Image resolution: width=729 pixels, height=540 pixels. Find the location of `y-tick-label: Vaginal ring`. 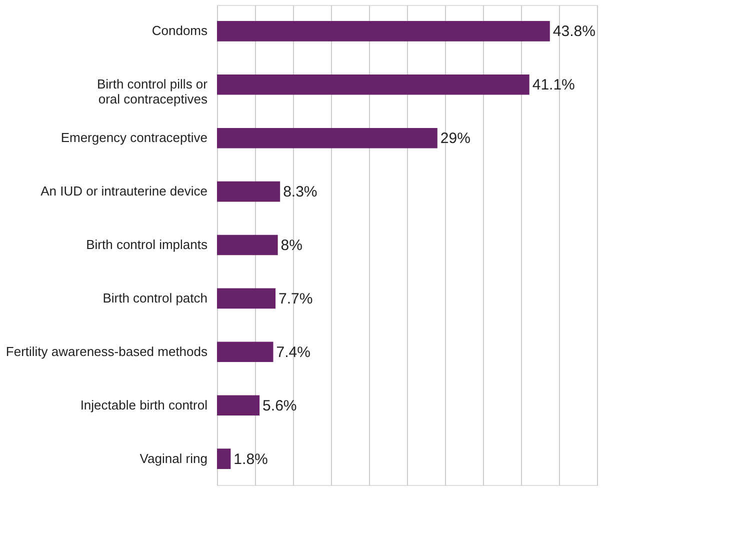

y-tick-label: Vaginal ring is located at coordinates (174, 458).